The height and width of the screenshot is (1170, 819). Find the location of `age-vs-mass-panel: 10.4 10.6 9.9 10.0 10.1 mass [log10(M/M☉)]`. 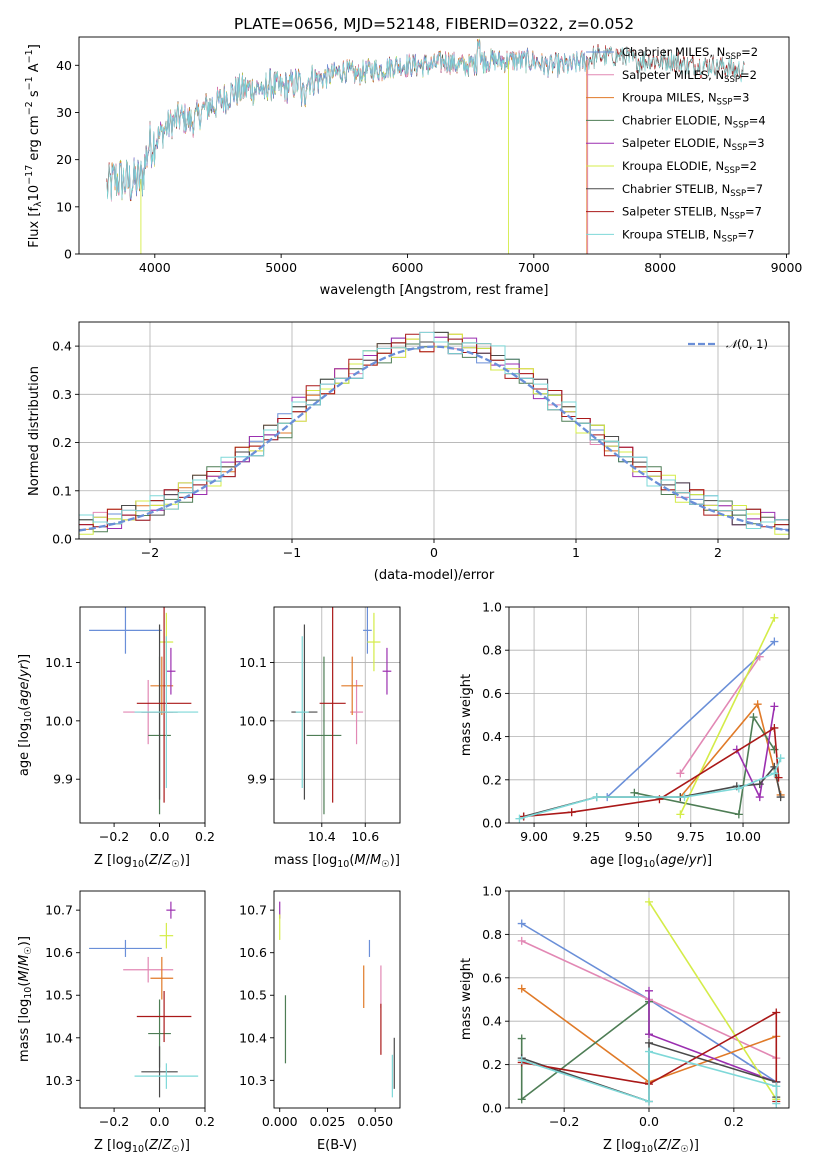

age-vs-mass-panel: 10.4 10.6 9.9 10.0 10.1 mass [log10(M/M☉)] is located at coordinates (320, 738).